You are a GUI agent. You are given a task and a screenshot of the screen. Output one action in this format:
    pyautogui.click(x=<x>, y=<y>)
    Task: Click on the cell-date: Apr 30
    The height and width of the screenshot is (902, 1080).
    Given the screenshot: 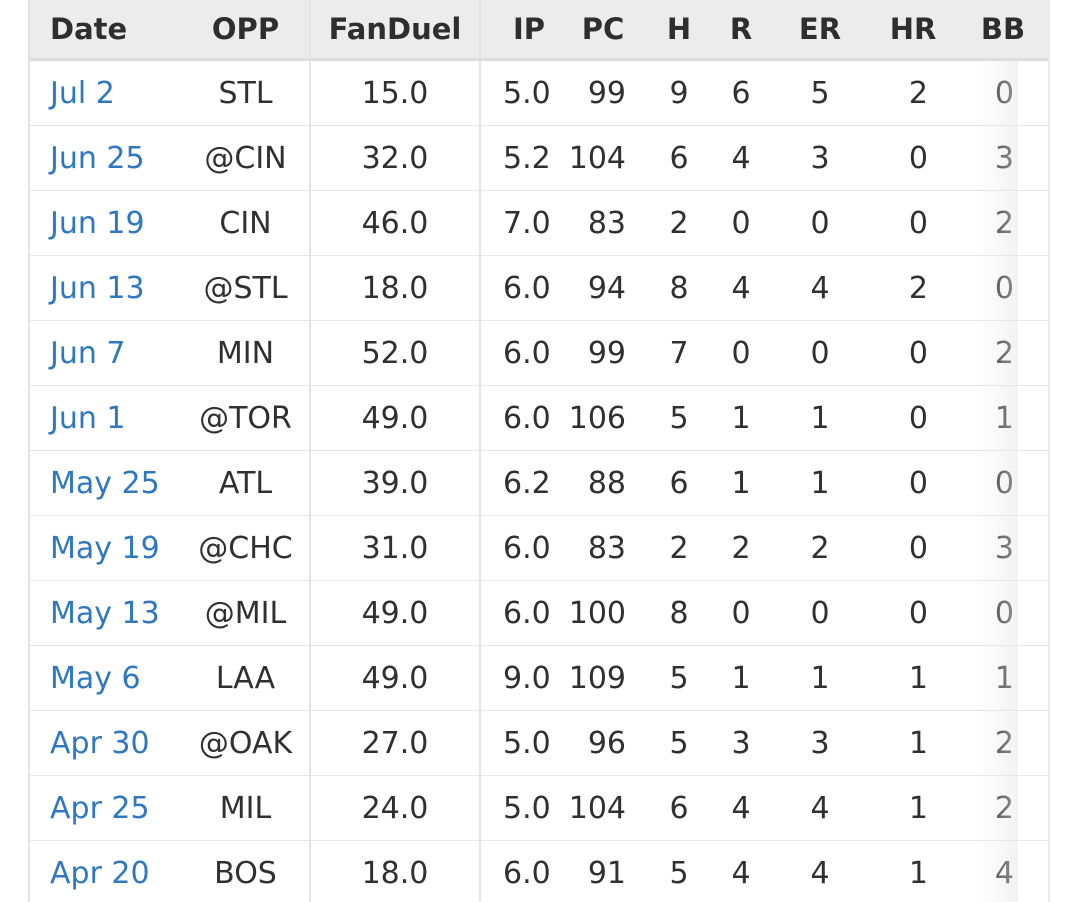 What is the action you would take?
    pyautogui.click(x=106, y=743)
    